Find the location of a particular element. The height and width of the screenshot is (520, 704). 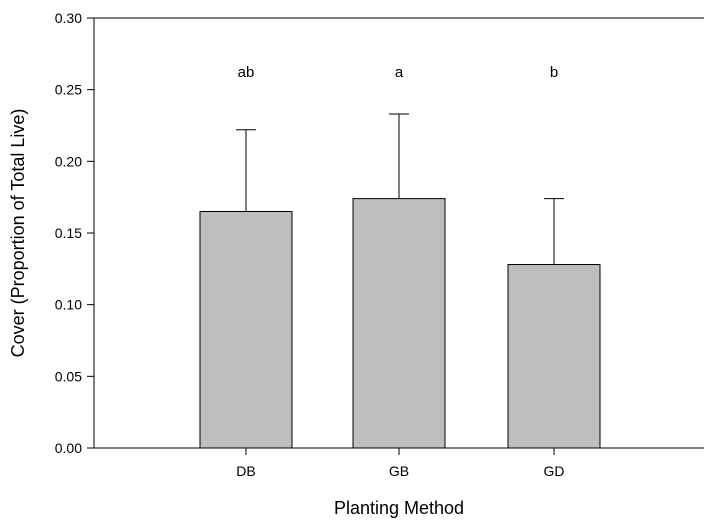

significance-letter: b is located at coordinates (554, 72).